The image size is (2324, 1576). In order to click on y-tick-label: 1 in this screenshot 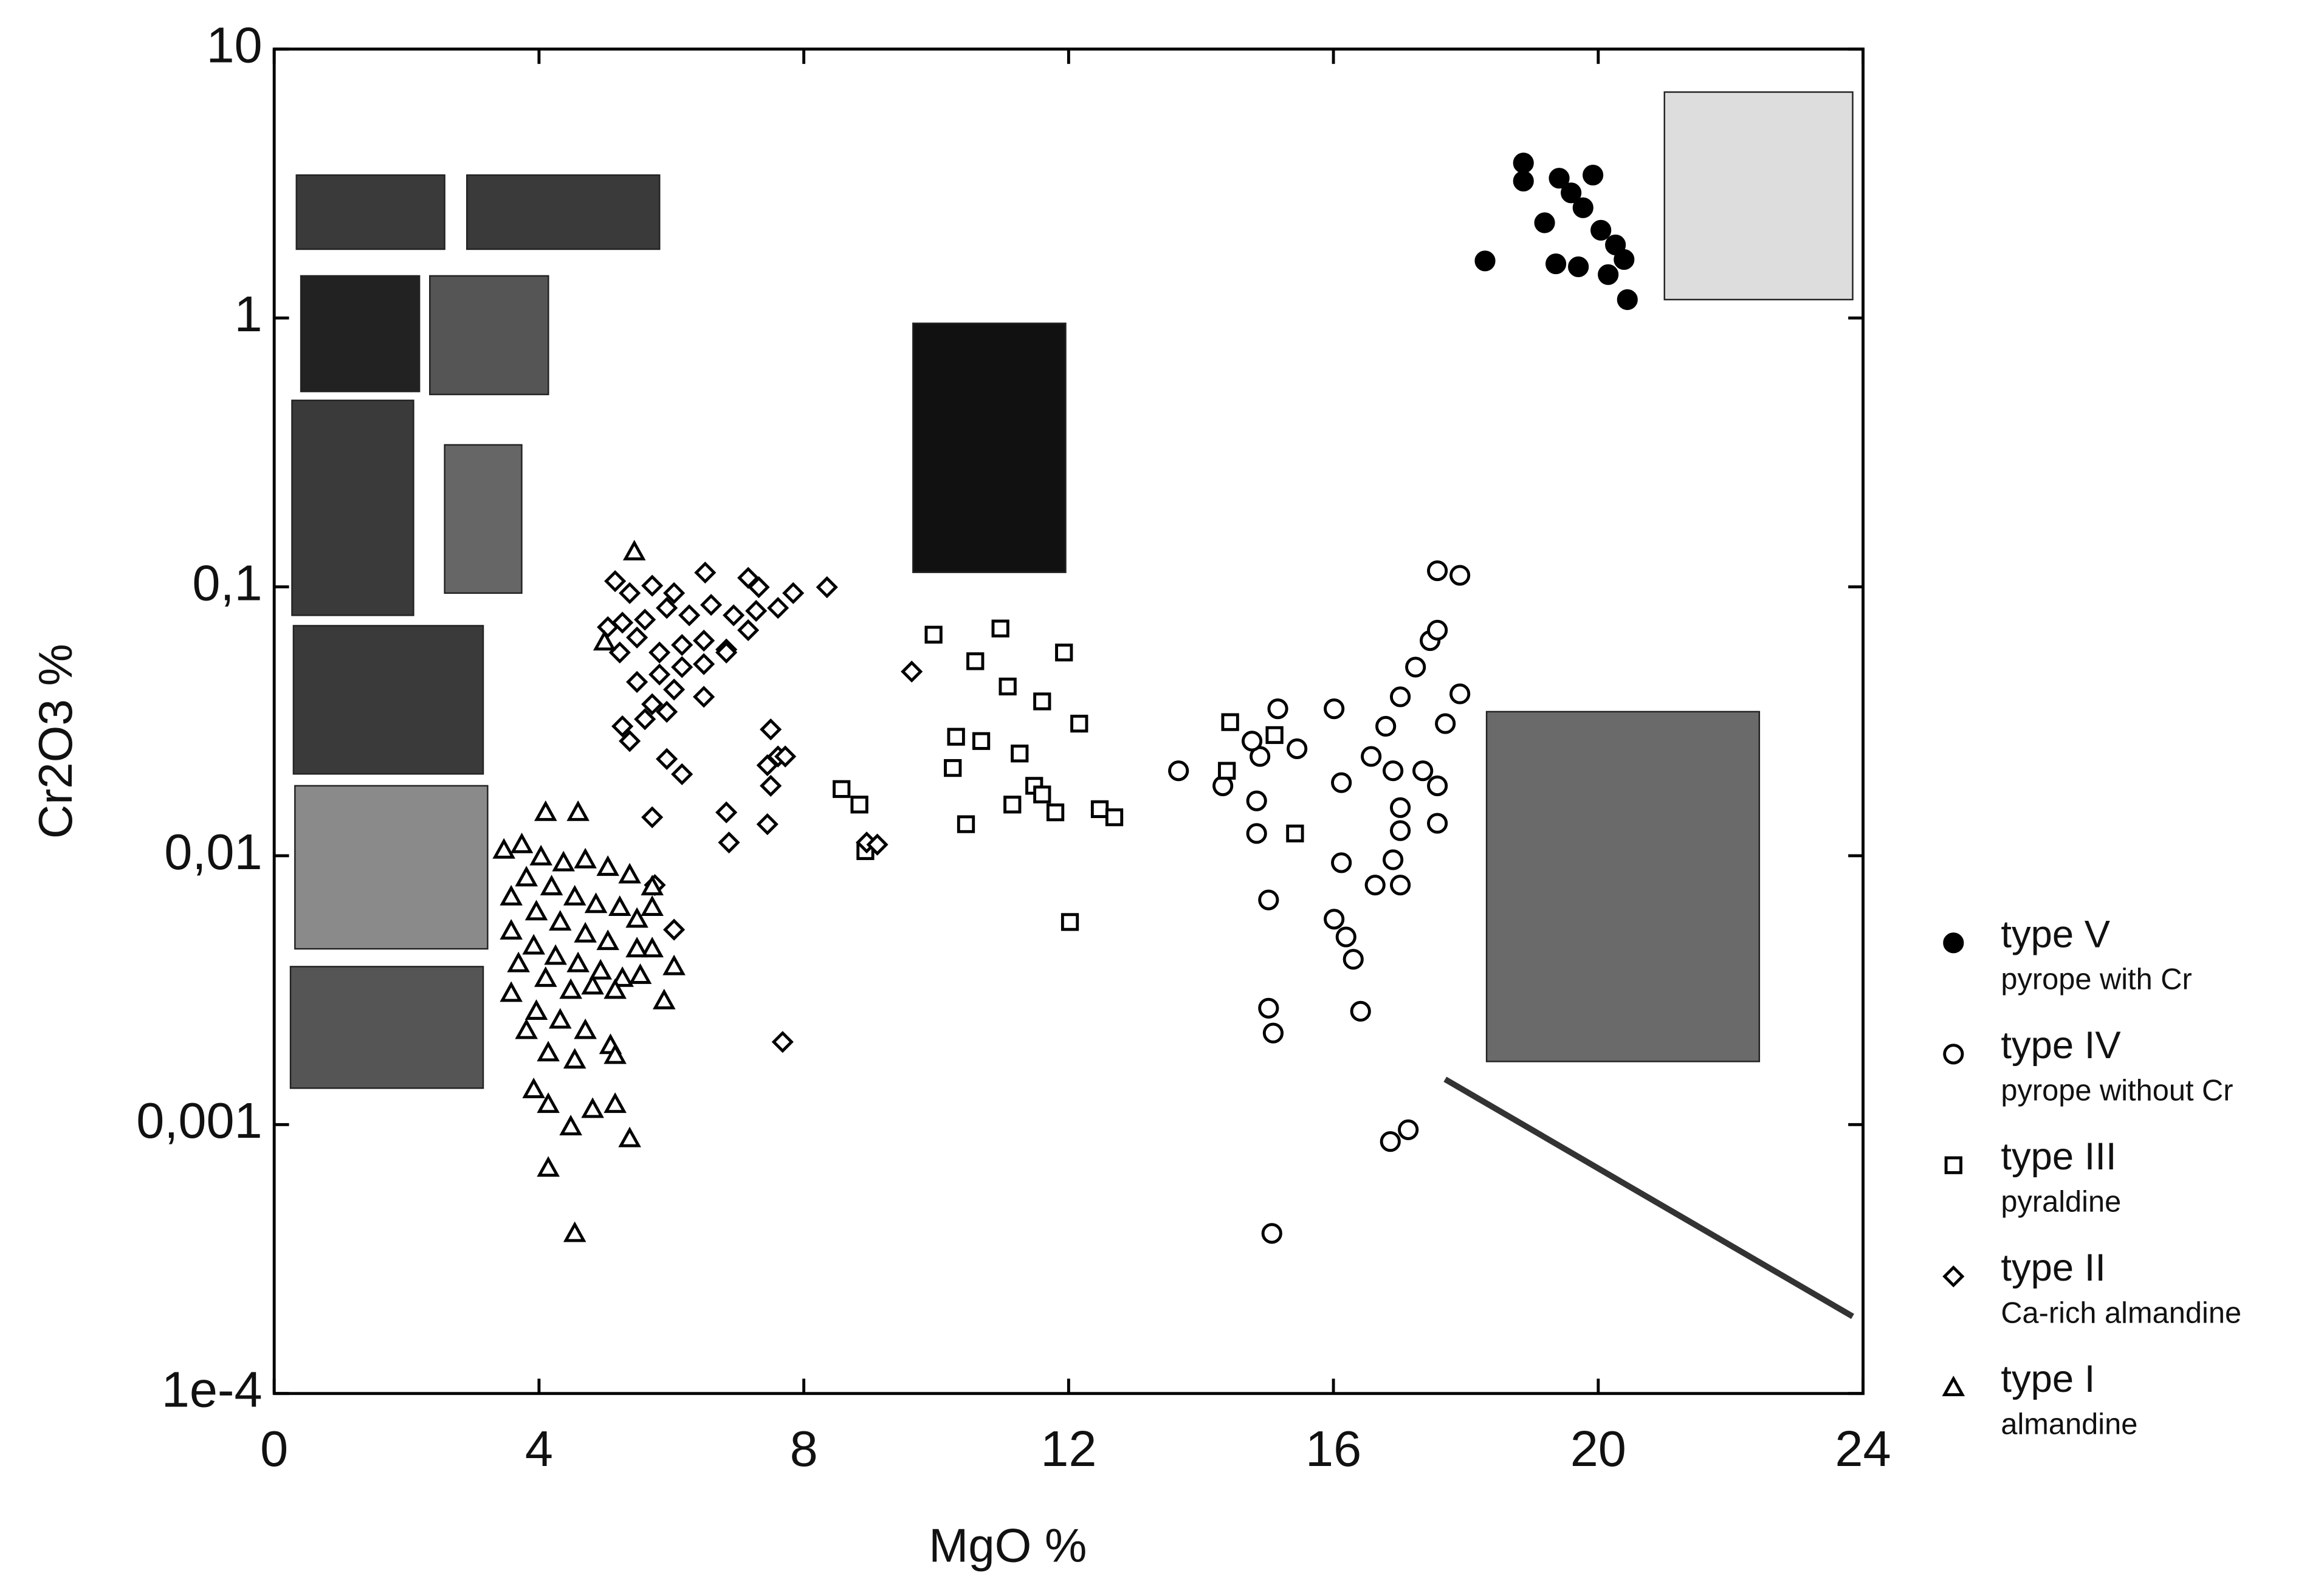, I will do `click(249, 314)`.